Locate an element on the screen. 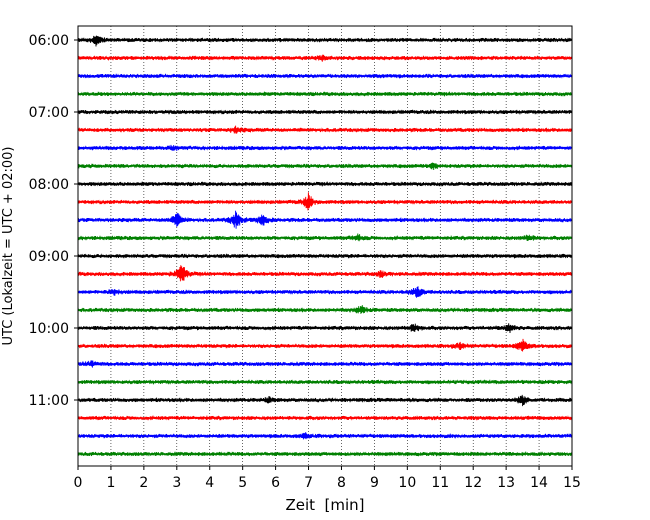  x-tick-label: 15 is located at coordinates (572, 483).